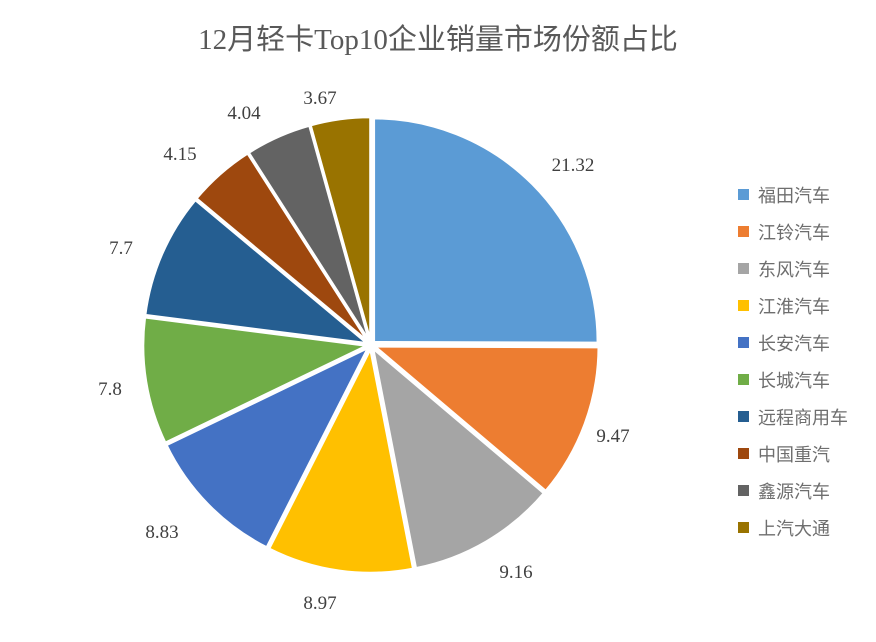 Image resolution: width=876 pixels, height=642 pixels. I want to click on legend-item: 江淮汽车, so click(793, 305).